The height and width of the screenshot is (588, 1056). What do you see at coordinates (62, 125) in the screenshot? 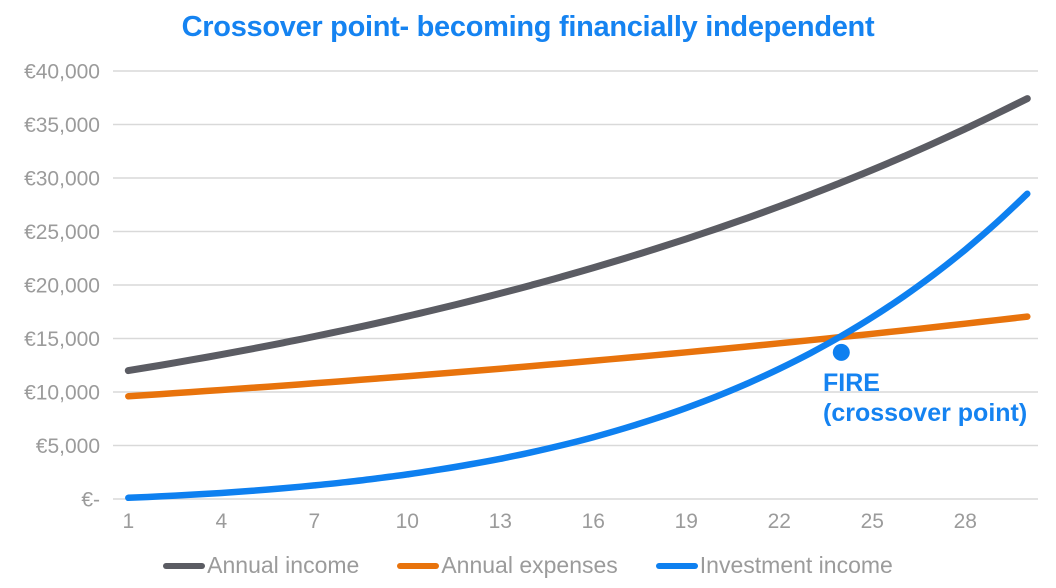
I see `y-axis-tick-label: €35,000` at bounding box center [62, 125].